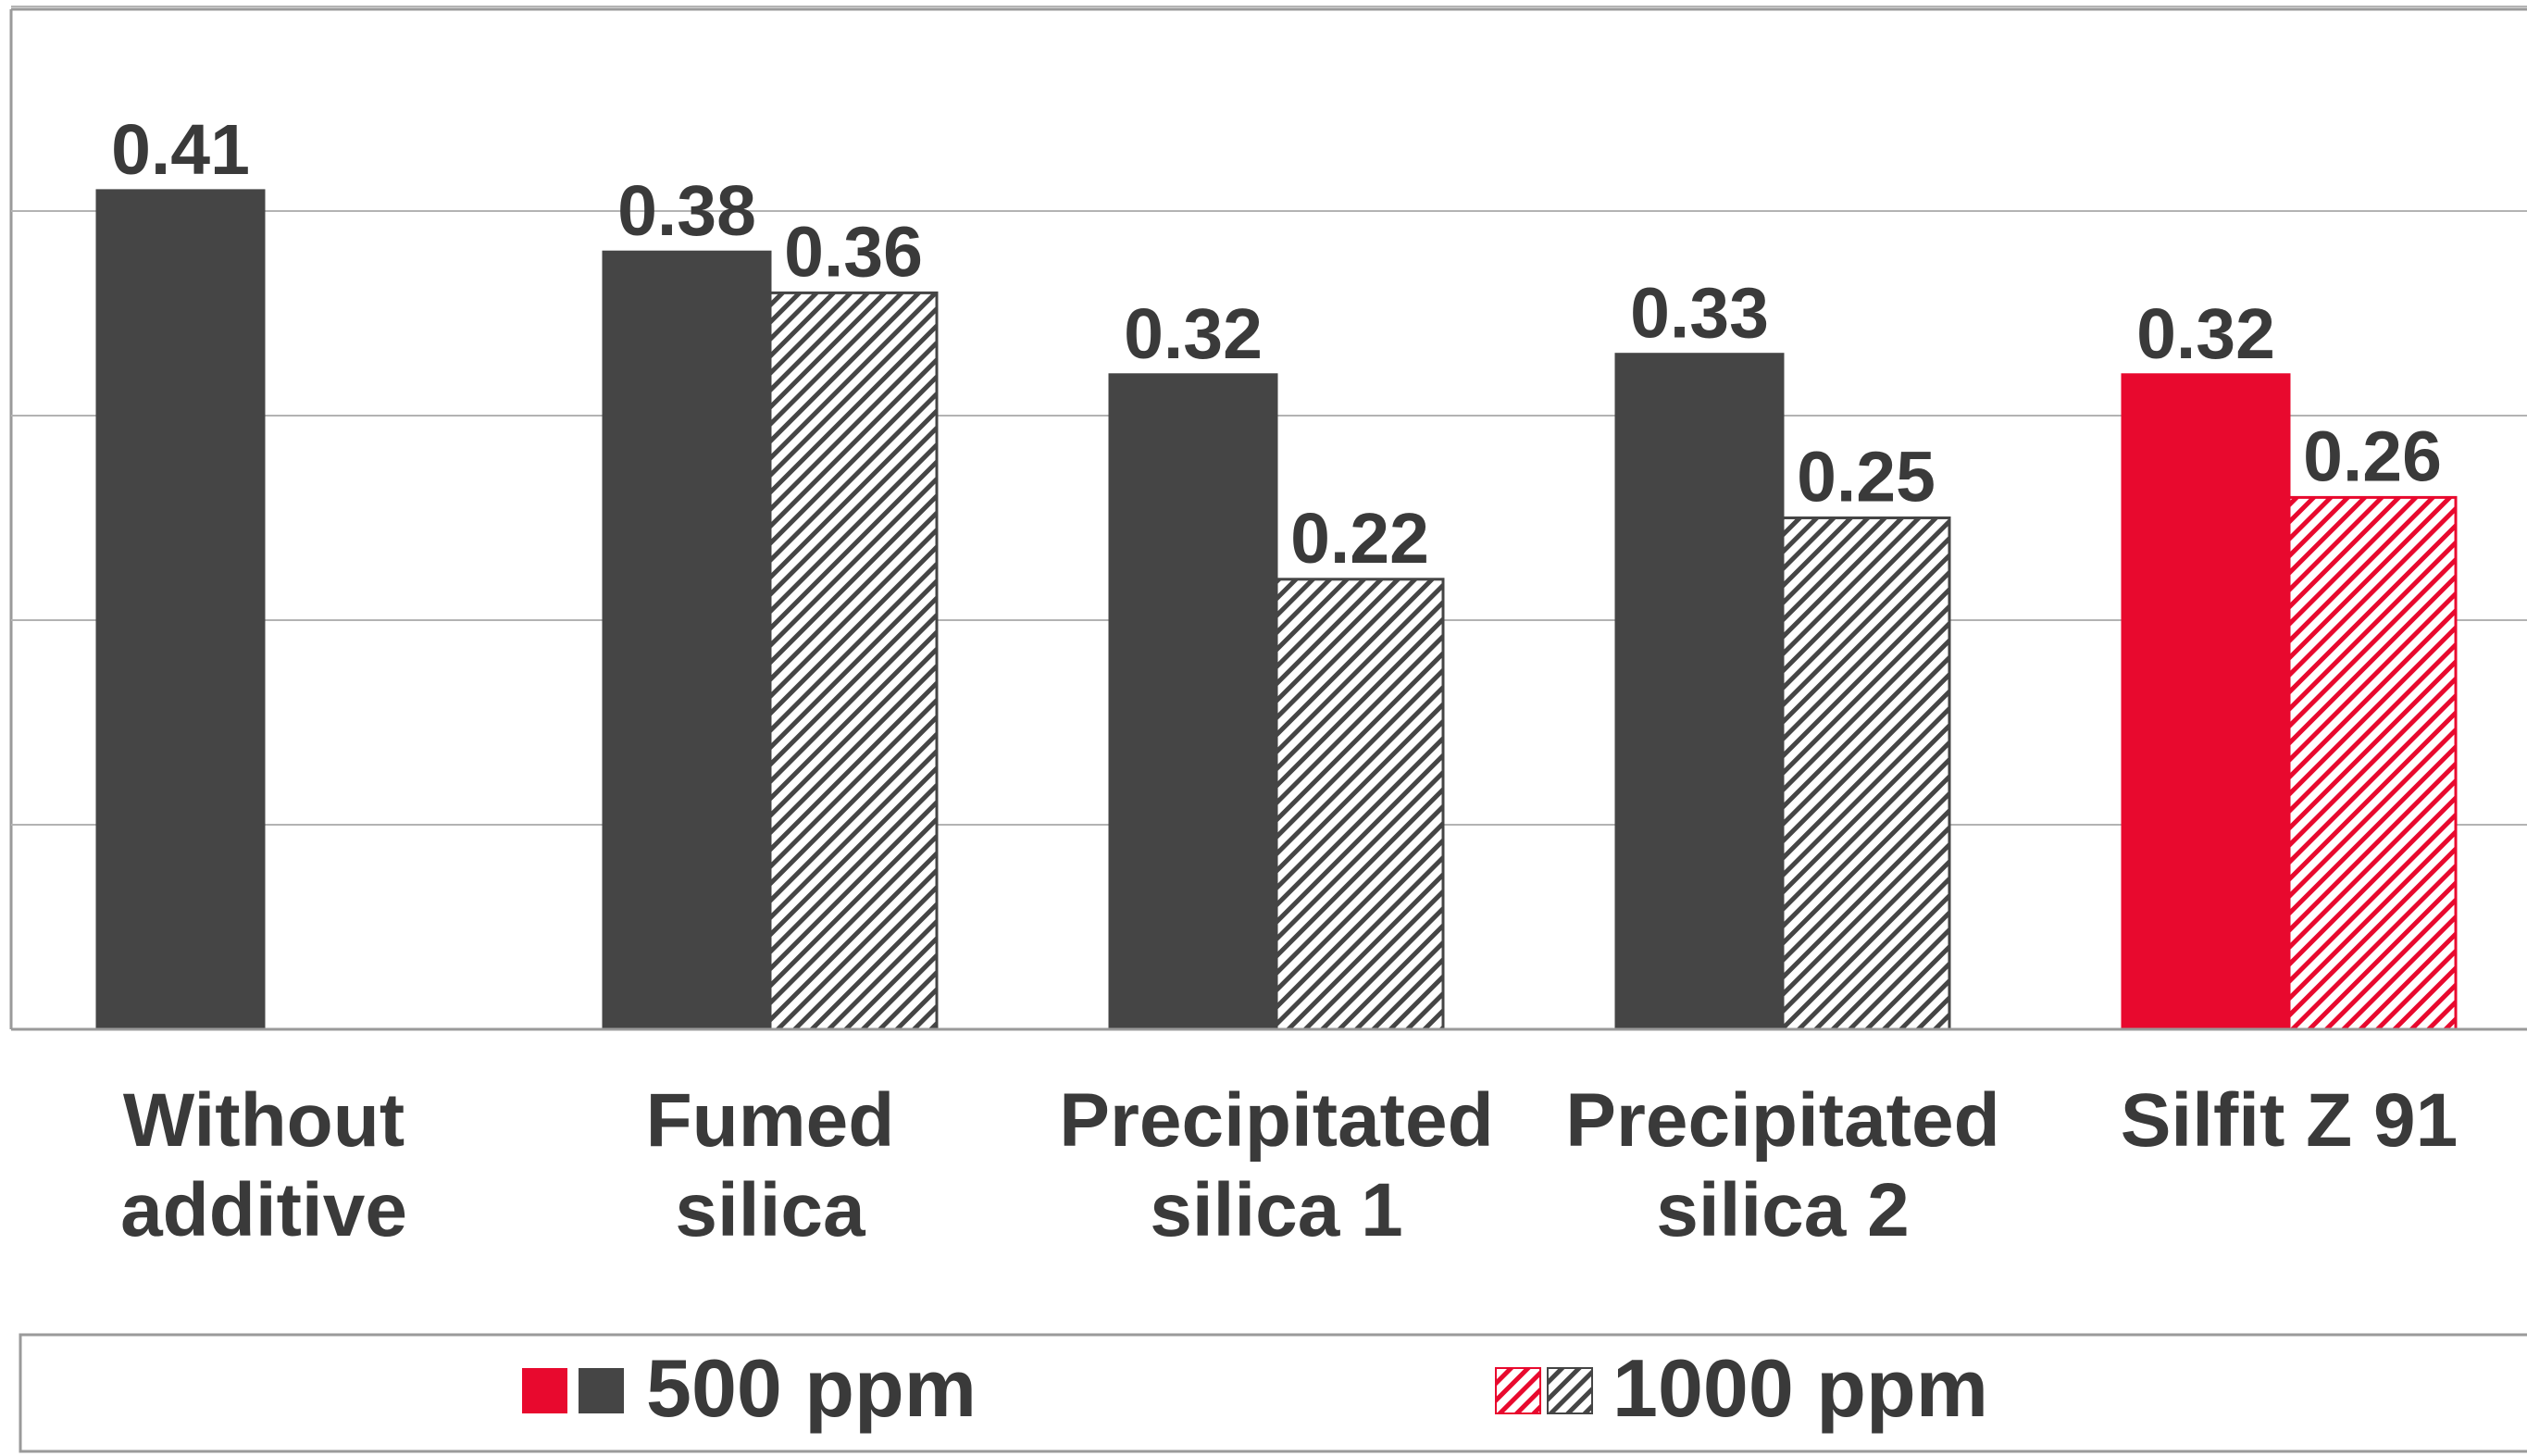 This screenshot has width=2527, height=1456. I want to click on legend-label-1000: 1000 ppm, so click(1800, 1388).